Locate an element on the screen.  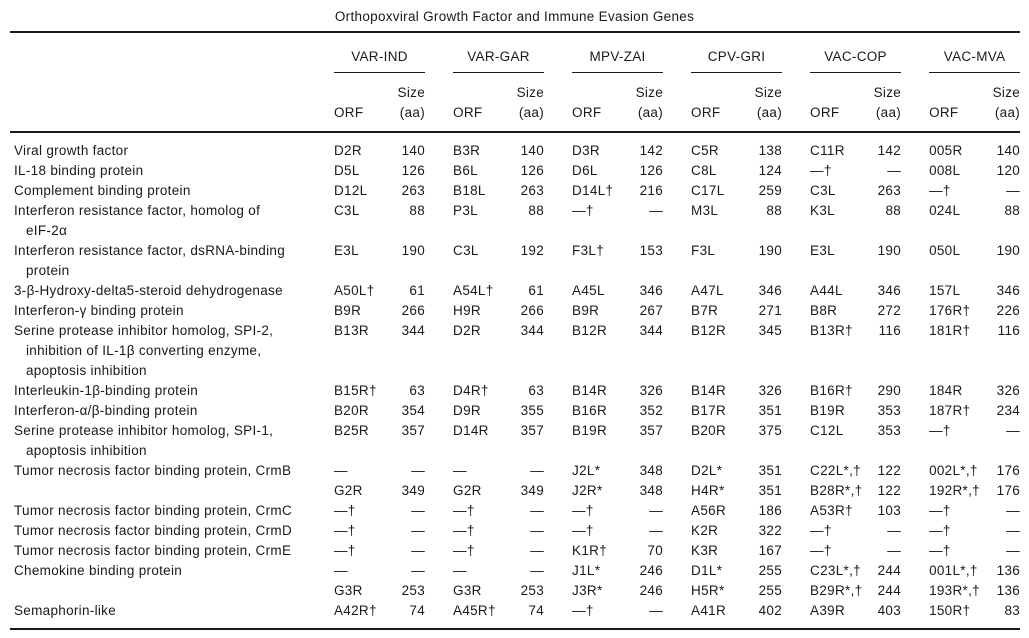
orf-cell: B16R† is located at coordinates (831, 390).